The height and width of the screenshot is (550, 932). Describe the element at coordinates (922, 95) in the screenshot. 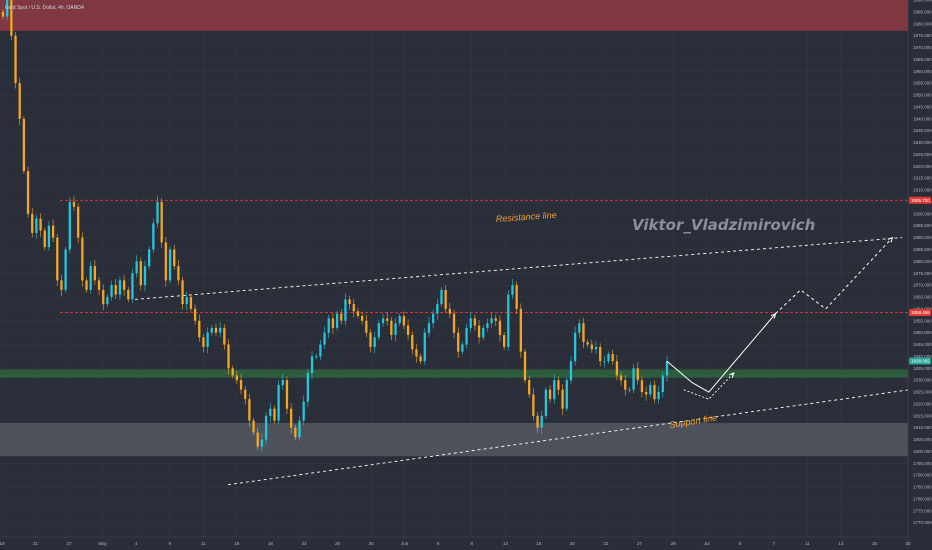

I see `price-tick-label: 1950.000` at that location.